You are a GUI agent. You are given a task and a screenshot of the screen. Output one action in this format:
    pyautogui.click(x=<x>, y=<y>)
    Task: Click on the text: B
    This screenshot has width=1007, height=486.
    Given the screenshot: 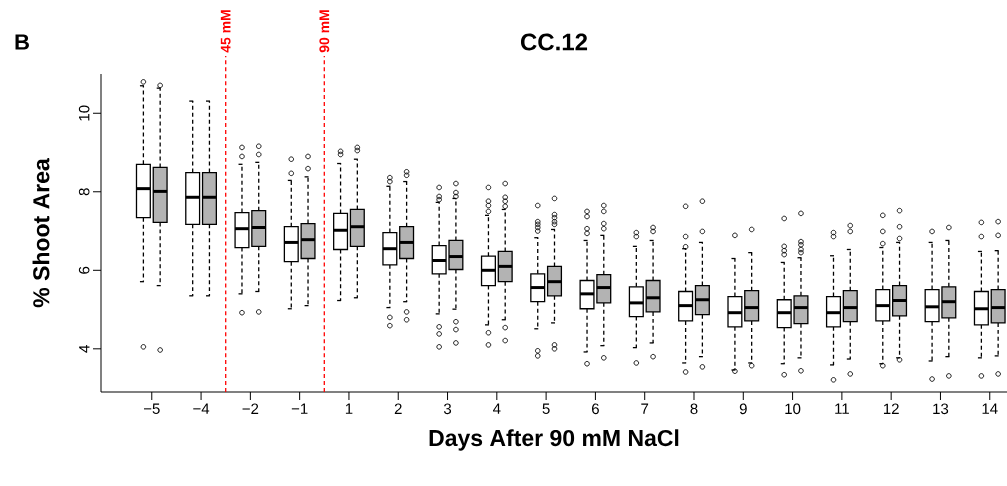 What is the action you would take?
    pyautogui.click(x=22, y=42)
    